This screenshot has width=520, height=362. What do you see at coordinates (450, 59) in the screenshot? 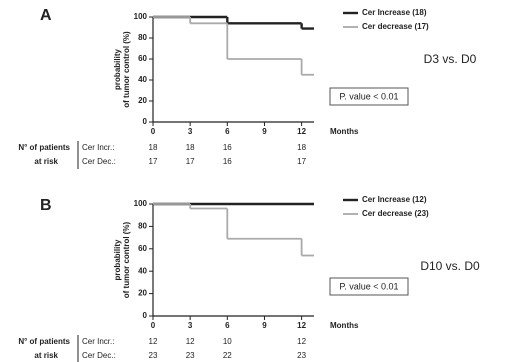
I see `comparison-label: D3 vs. D0` at bounding box center [450, 59].